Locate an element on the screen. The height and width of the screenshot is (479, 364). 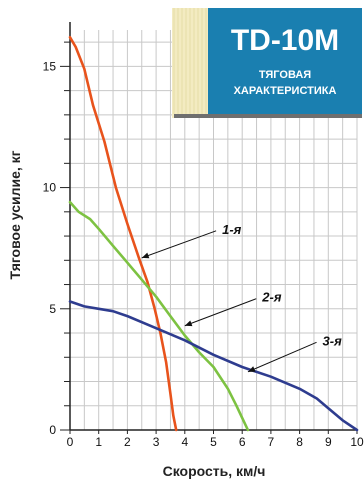
x-tick-label: 6 is located at coordinates (242, 442).